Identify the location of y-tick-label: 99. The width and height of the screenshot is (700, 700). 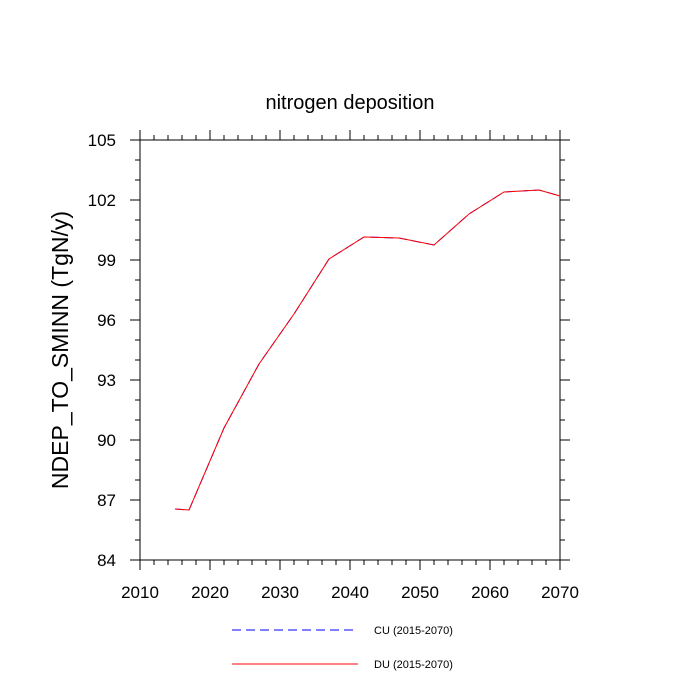
(106, 260).